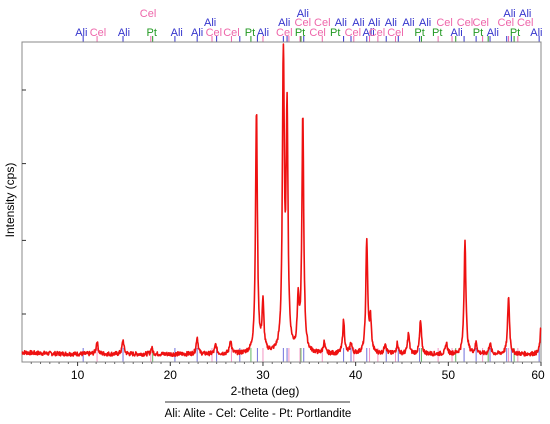 This screenshot has height=424, width=550. I want to click on x-axis: 10 20 30 40 50 60, so click(287, 372).